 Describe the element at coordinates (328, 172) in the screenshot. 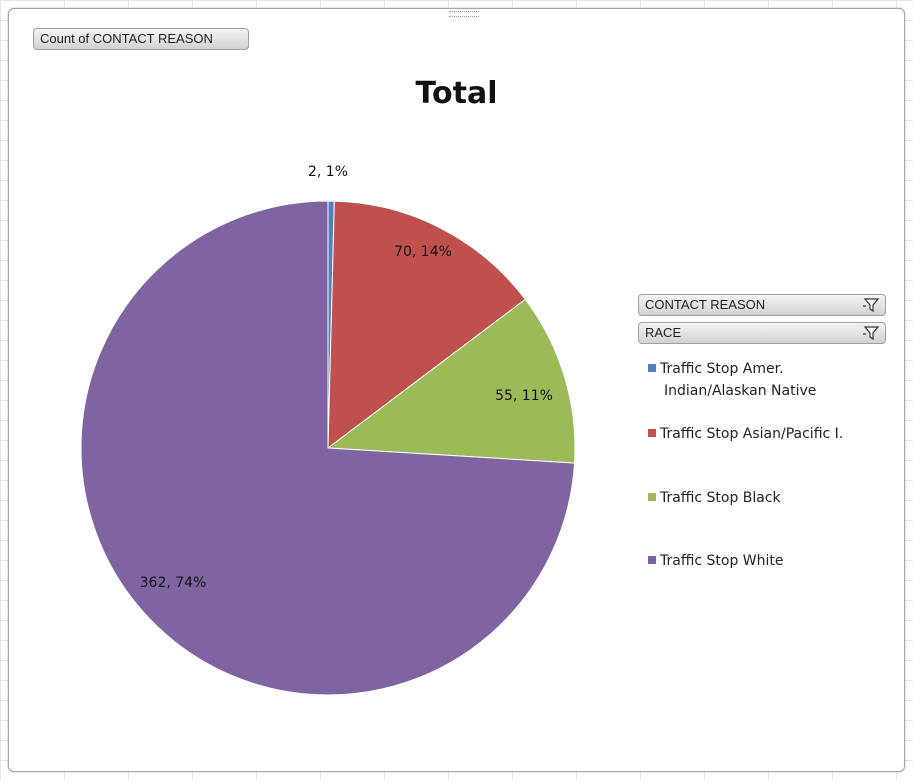

I see `data-label: 2, 1%` at that location.